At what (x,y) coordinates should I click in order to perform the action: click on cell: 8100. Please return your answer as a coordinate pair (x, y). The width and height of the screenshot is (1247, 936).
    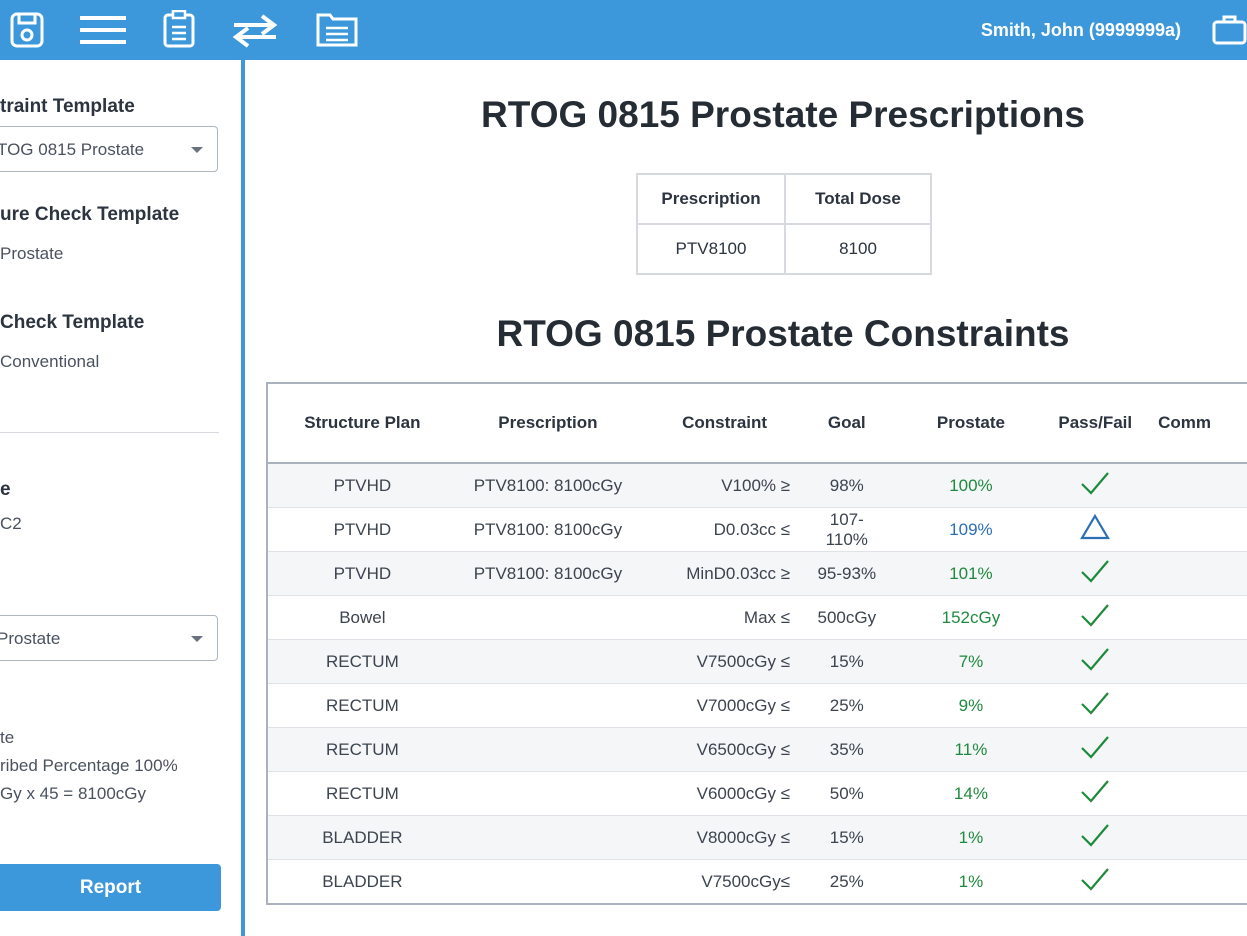
    Looking at the image, I should click on (858, 249).